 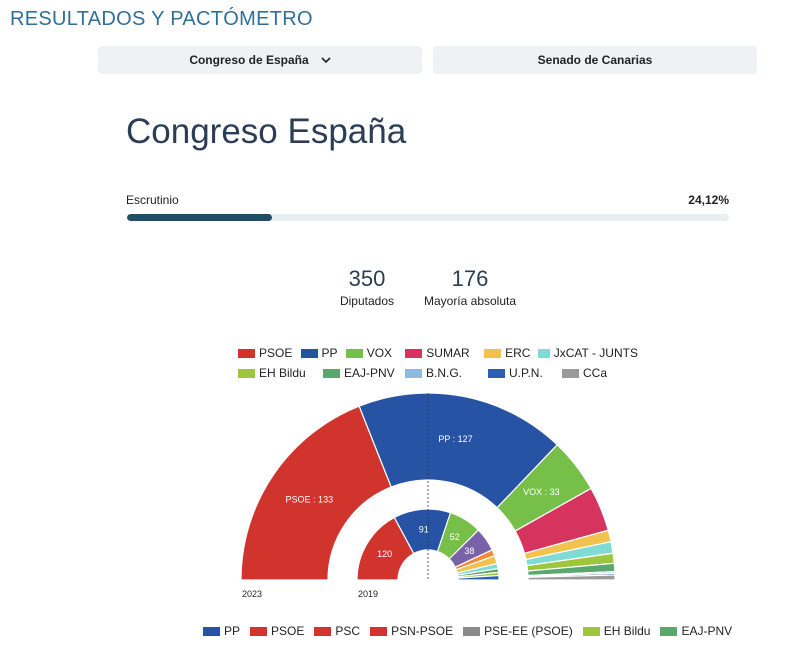 I want to click on escrutinio-progress-fill, so click(x=200, y=217).